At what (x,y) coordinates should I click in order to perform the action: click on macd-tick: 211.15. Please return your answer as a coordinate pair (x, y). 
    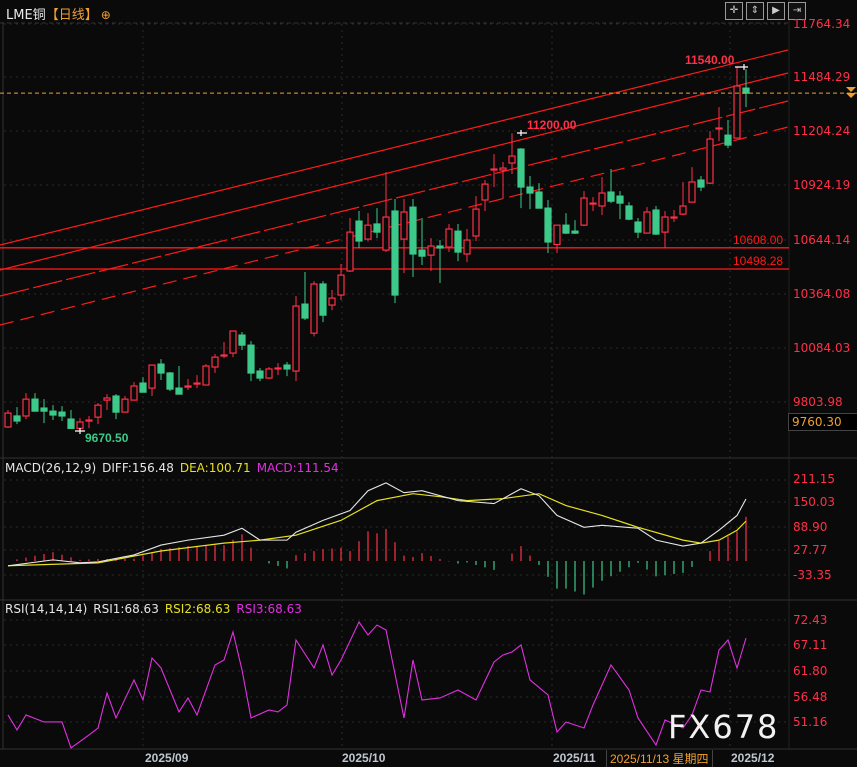
    Looking at the image, I should click on (814, 479).